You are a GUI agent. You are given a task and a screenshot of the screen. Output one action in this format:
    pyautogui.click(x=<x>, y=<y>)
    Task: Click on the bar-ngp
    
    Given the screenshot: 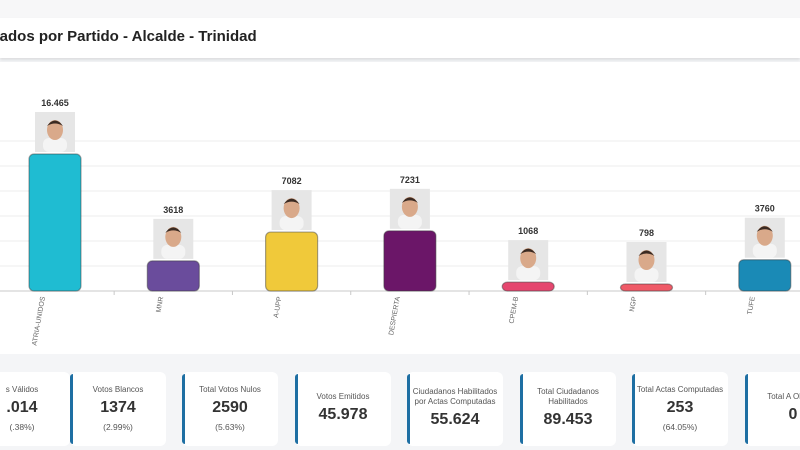 What is the action you would take?
    pyautogui.click(x=646, y=287)
    